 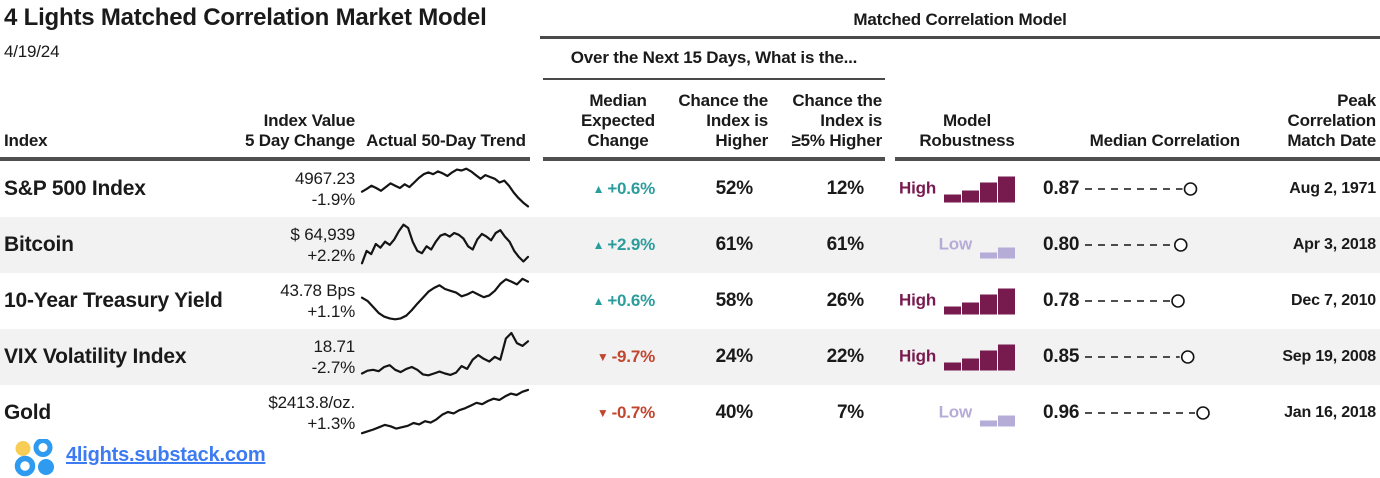 I want to click on index-value: 18.71, so click(x=334, y=346).